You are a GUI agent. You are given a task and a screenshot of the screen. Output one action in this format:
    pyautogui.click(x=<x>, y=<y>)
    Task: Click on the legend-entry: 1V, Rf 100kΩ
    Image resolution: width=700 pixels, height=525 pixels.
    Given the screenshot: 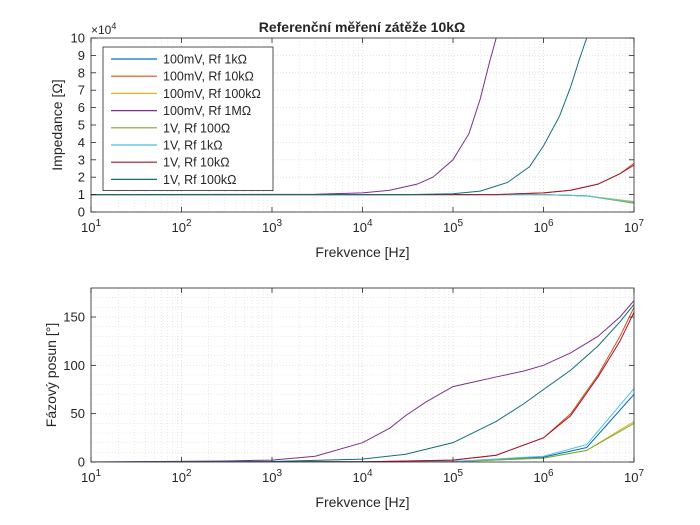 What is the action you would take?
    pyautogui.click(x=200, y=180)
    